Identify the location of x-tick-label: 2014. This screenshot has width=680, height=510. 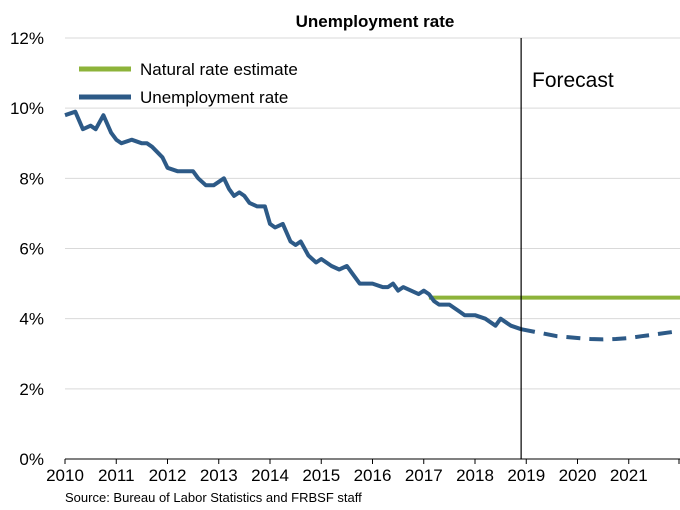
(270, 475).